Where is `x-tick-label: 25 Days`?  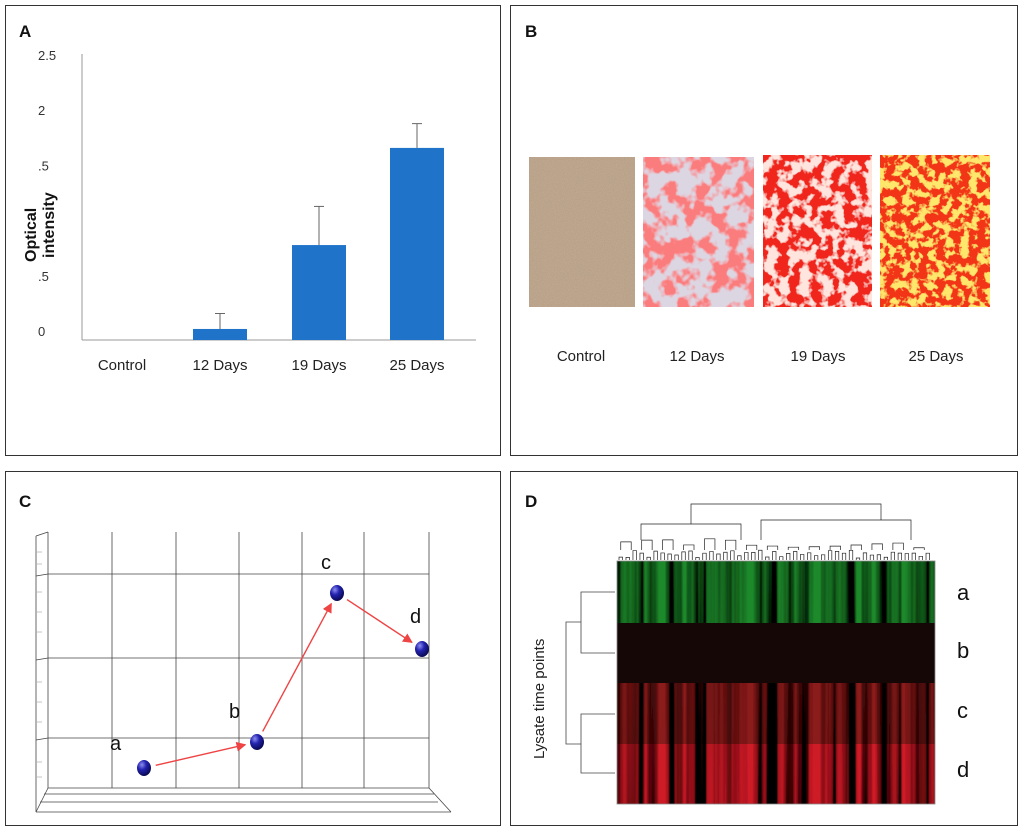
x-tick-label: 25 Days is located at coordinates (416, 365).